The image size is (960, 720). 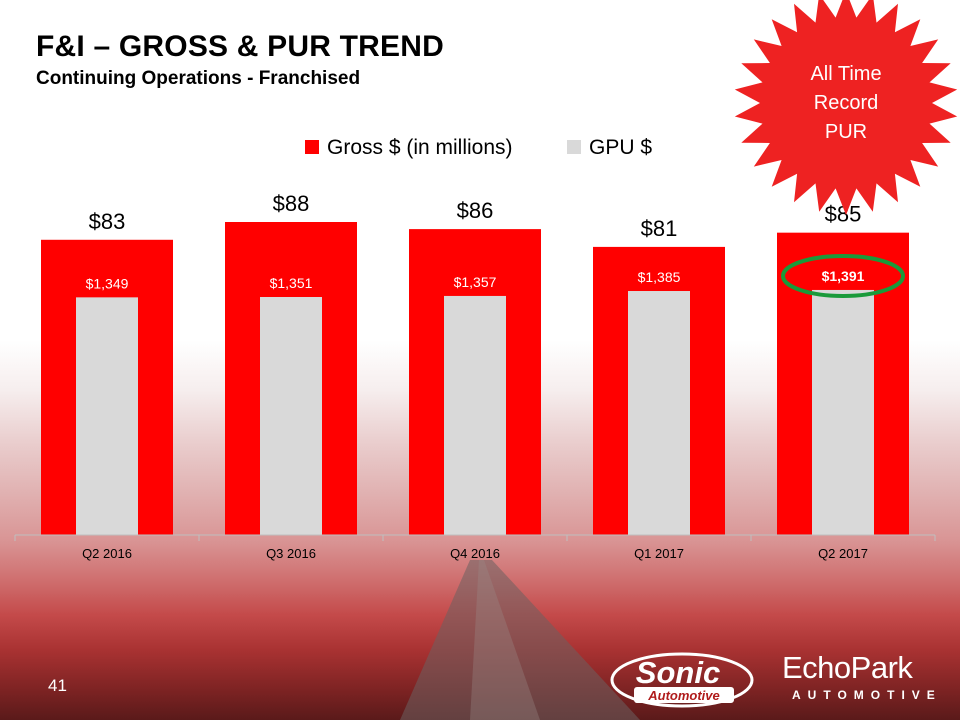 What do you see at coordinates (291, 203) in the screenshot?
I see `gross-value-label: $88` at bounding box center [291, 203].